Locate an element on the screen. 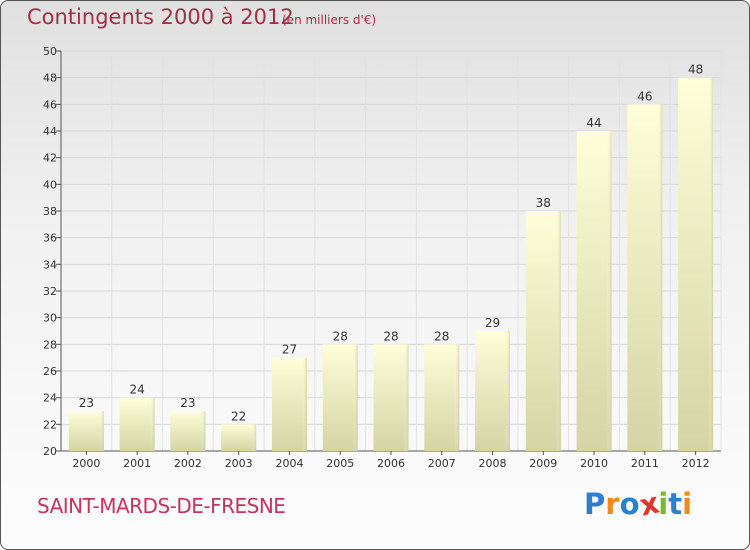 This screenshot has width=750, height=550. data-label: 22 is located at coordinates (238, 416).